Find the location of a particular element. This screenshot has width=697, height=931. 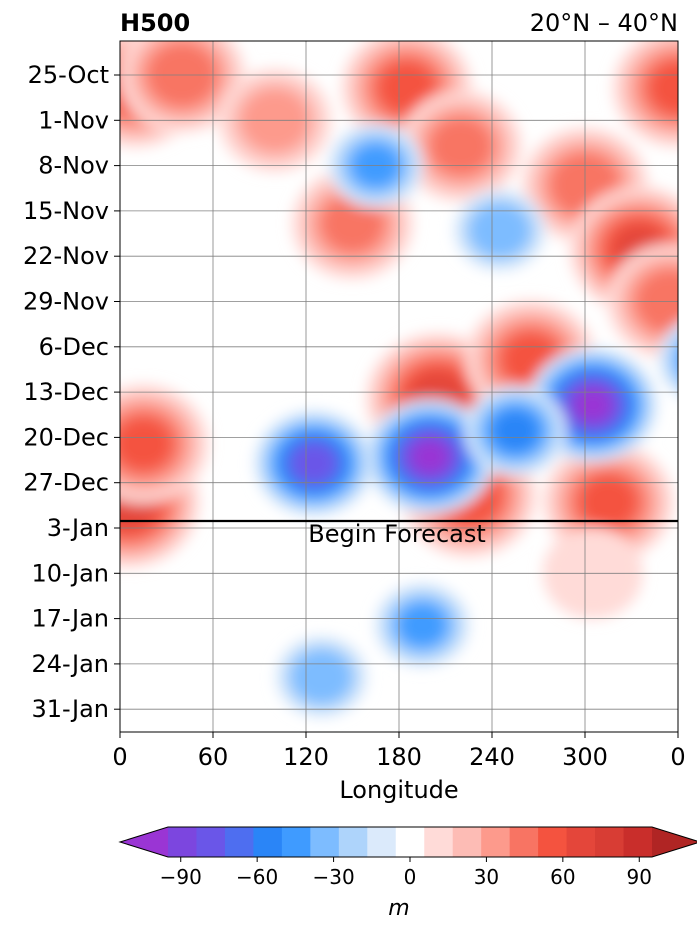

y-tick-label: 1-Nov is located at coordinates (73, 120).